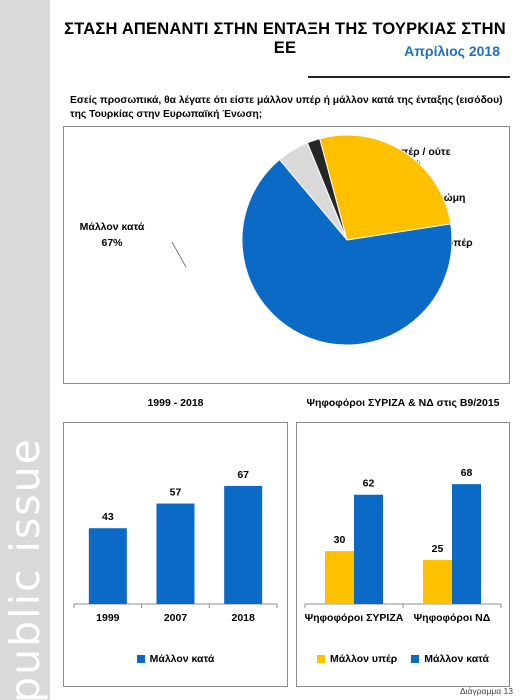 The image size is (525, 700). Describe the element at coordinates (176, 618) in the screenshot. I see `x-tick-label: 2007` at that location.